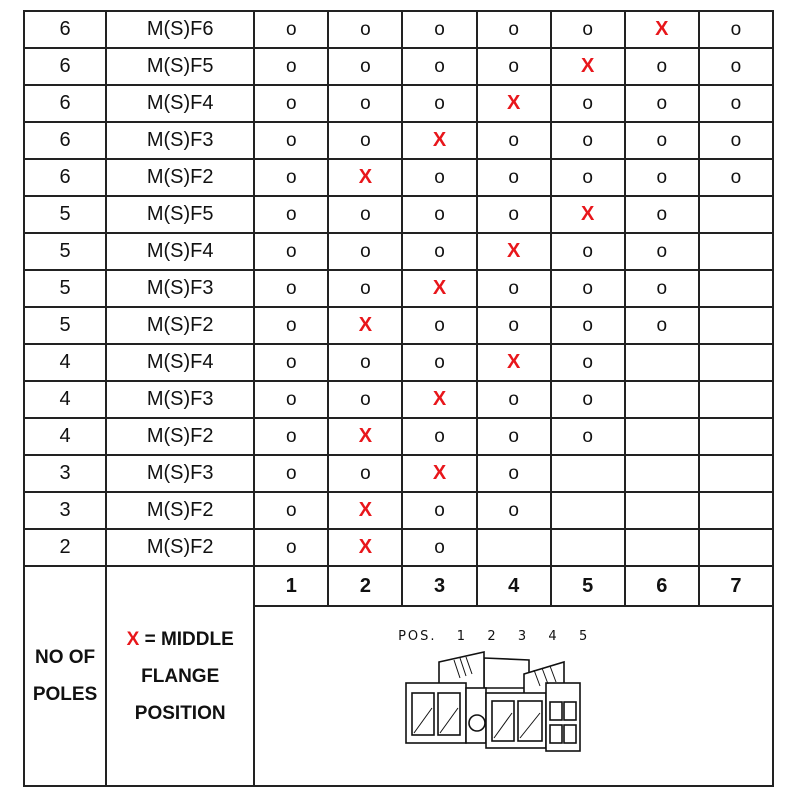 The image size is (800, 800). I want to click on legend: X = MIDDLE FLANGE POSITION, so click(180, 676).